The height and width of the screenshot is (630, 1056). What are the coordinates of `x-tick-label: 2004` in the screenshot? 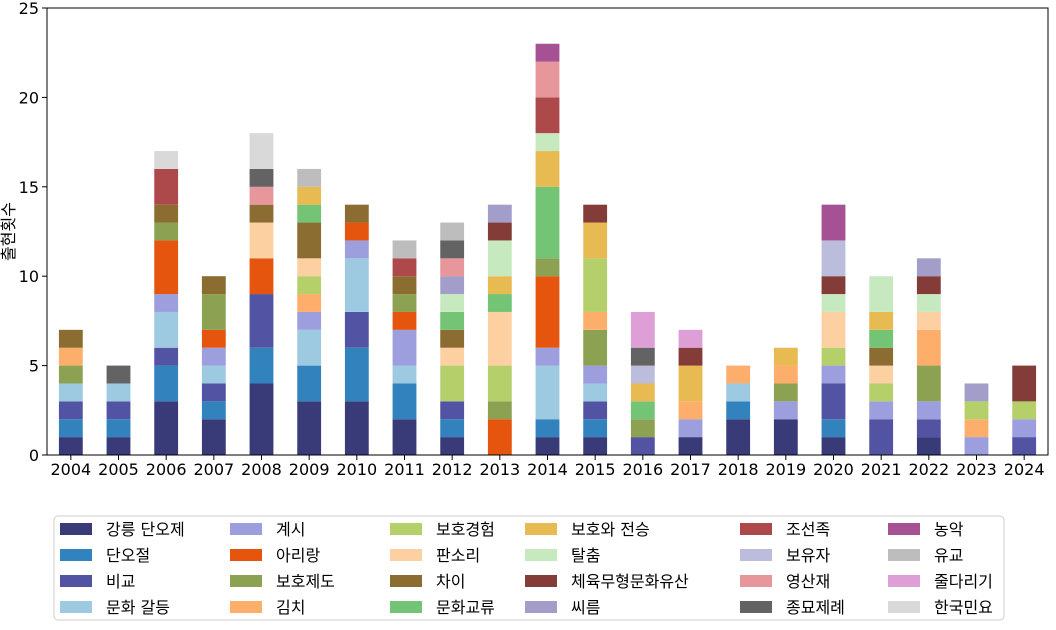 It's located at (70, 469).